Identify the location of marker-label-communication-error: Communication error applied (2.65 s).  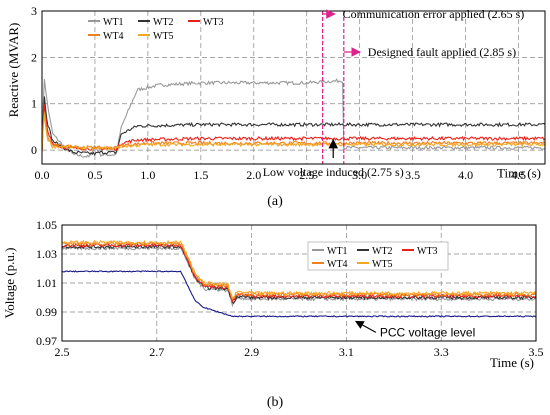
(434, 14).